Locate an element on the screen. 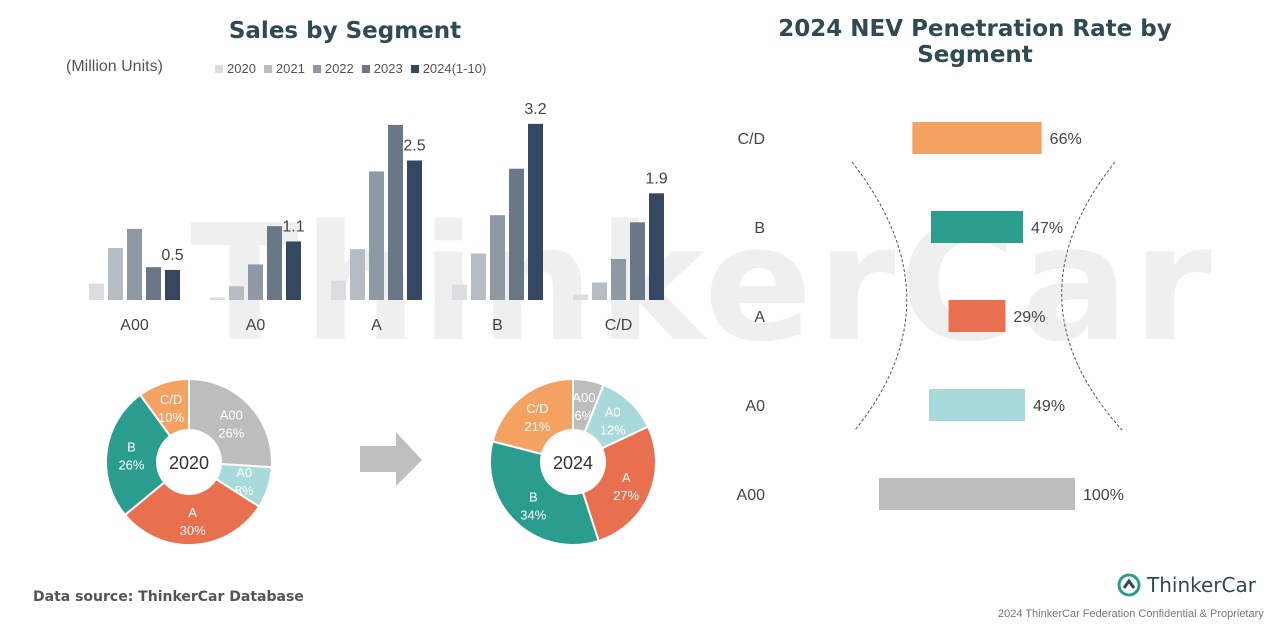  bar-data-label: 1.9 is located at coordinates (656, 178).